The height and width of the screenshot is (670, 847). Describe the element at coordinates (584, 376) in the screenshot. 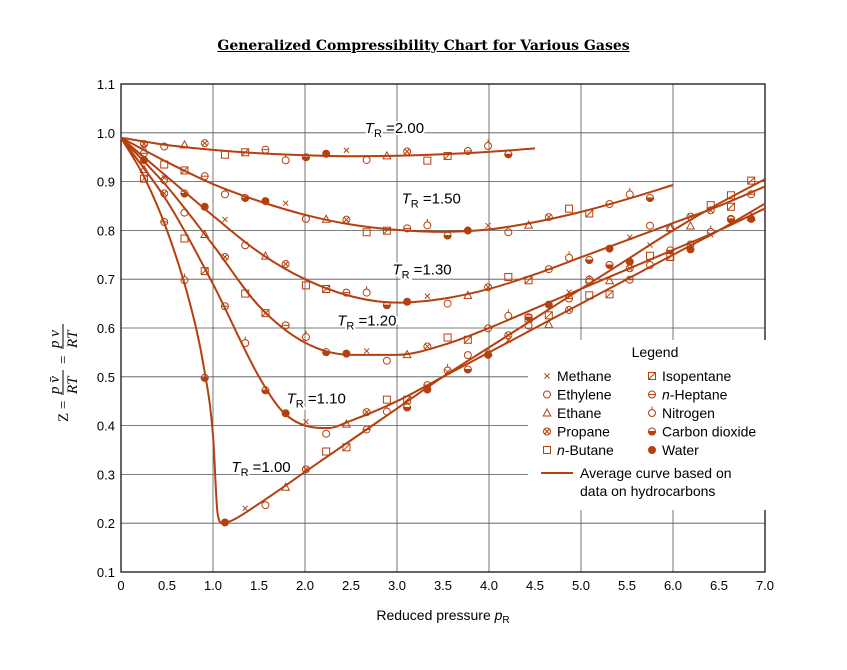

I see `legend-entry-label: Methane` at that location.